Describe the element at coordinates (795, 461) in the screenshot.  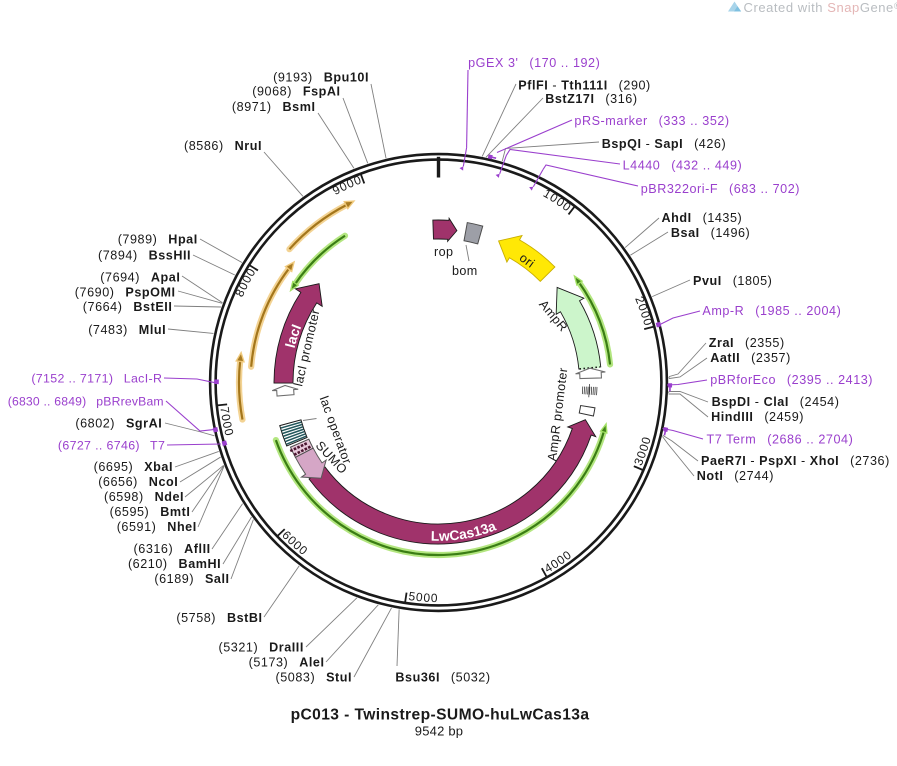
I see `svg-text: PaeR7I - PspXI - XhoI (2736)` at that location.